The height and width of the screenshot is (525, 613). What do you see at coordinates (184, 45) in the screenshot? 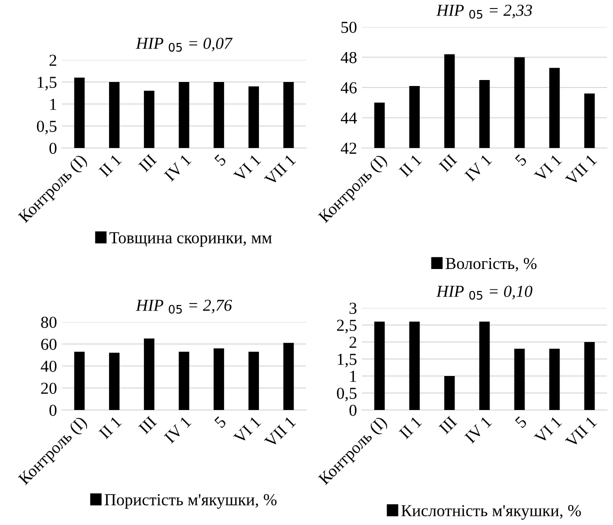
I see `chart-title: HIP $_{05}$ = 0,07` at bounding box center [184, 45].